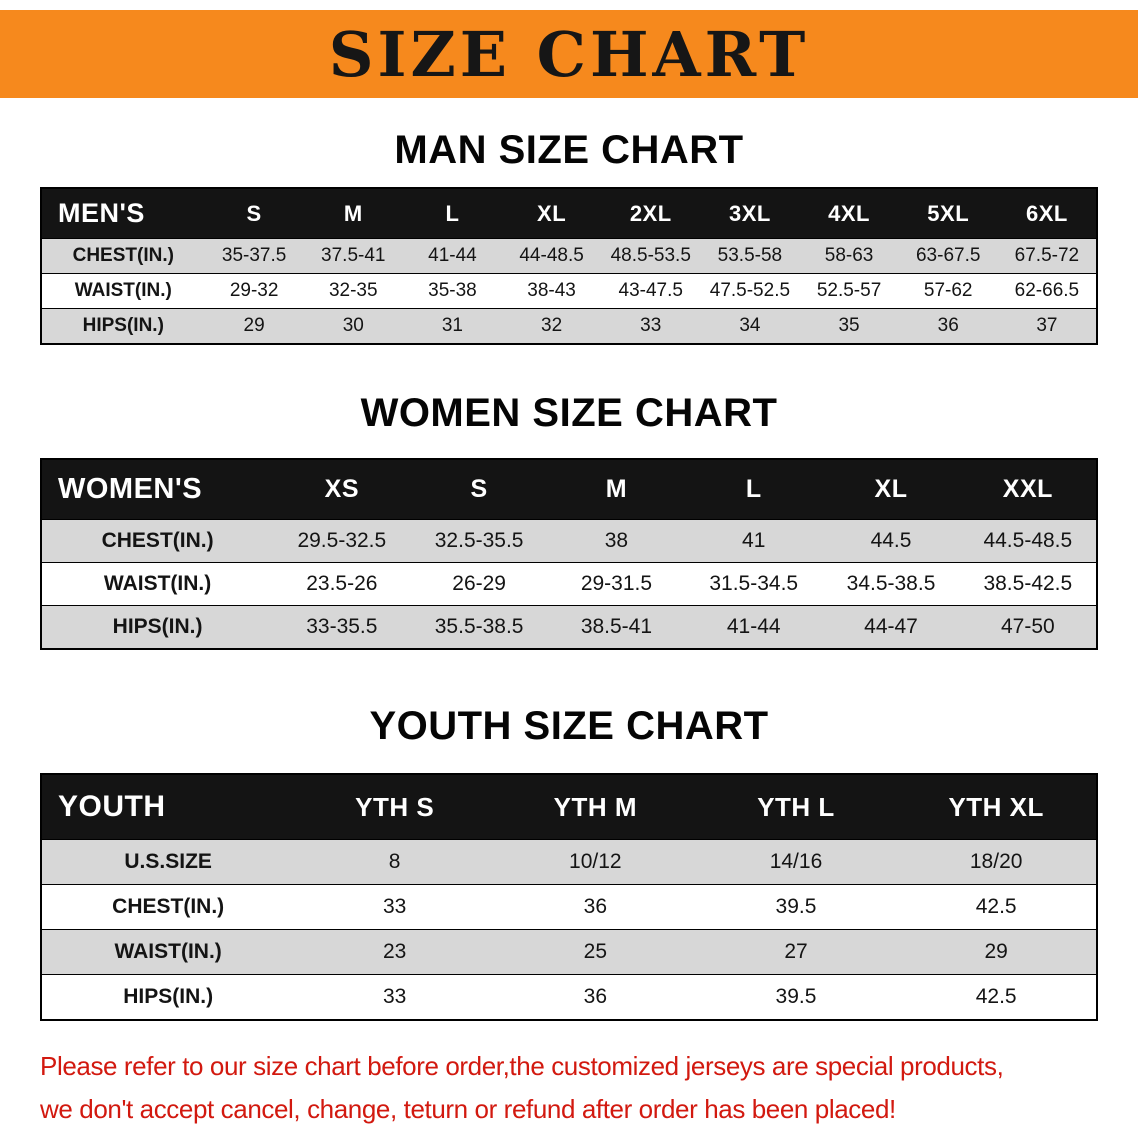 This screenshot has height=1142, width=1138. What do you see at coordinates (651, 213) in the screenshot?
I see `size-column-header: 2XL` at bounding box center [651, 213].